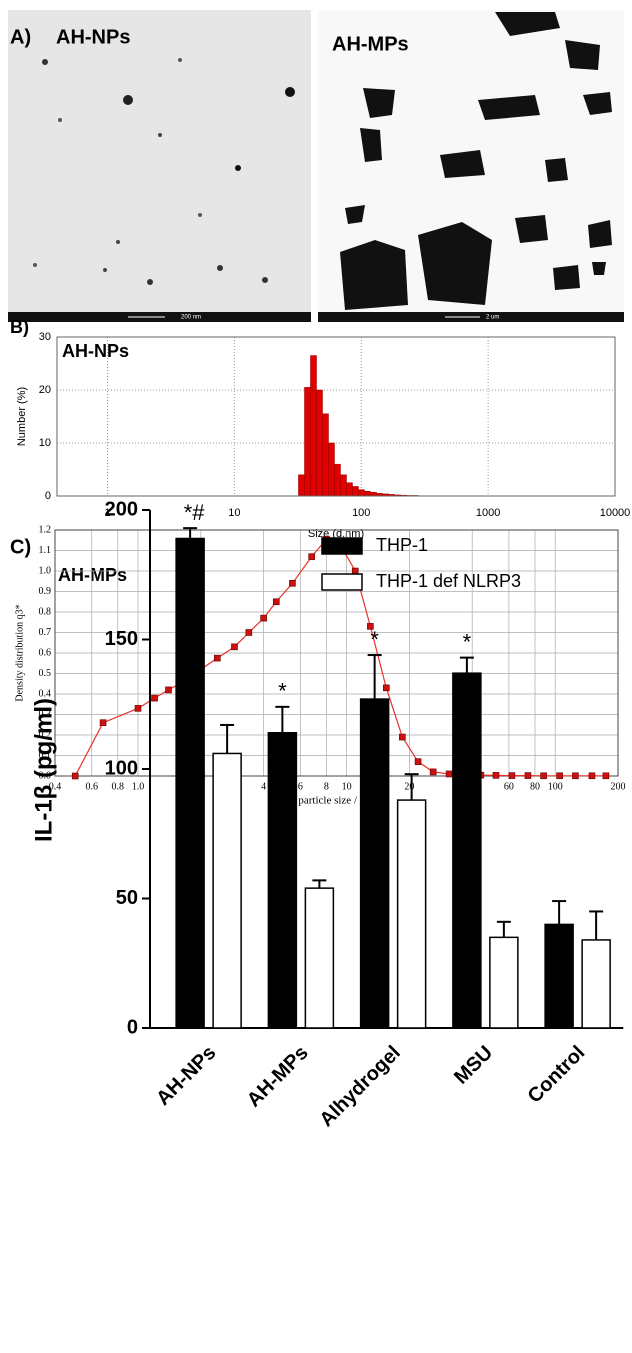 This screenshot has width=632, height=1353. What do you see at coordinates (300, 786) in the screenshot?
I see `x-tick-label: 6` at bounding box center [300, 786].